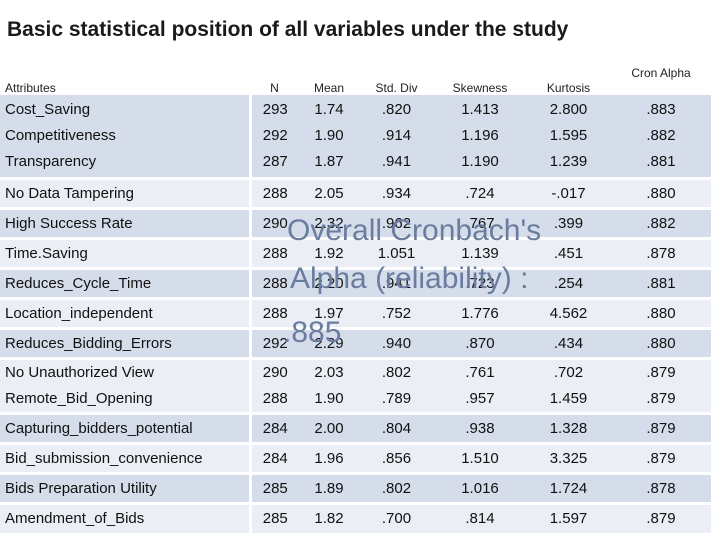  I want to click on cell-kurtosis: 3.325, so click(568, 457).